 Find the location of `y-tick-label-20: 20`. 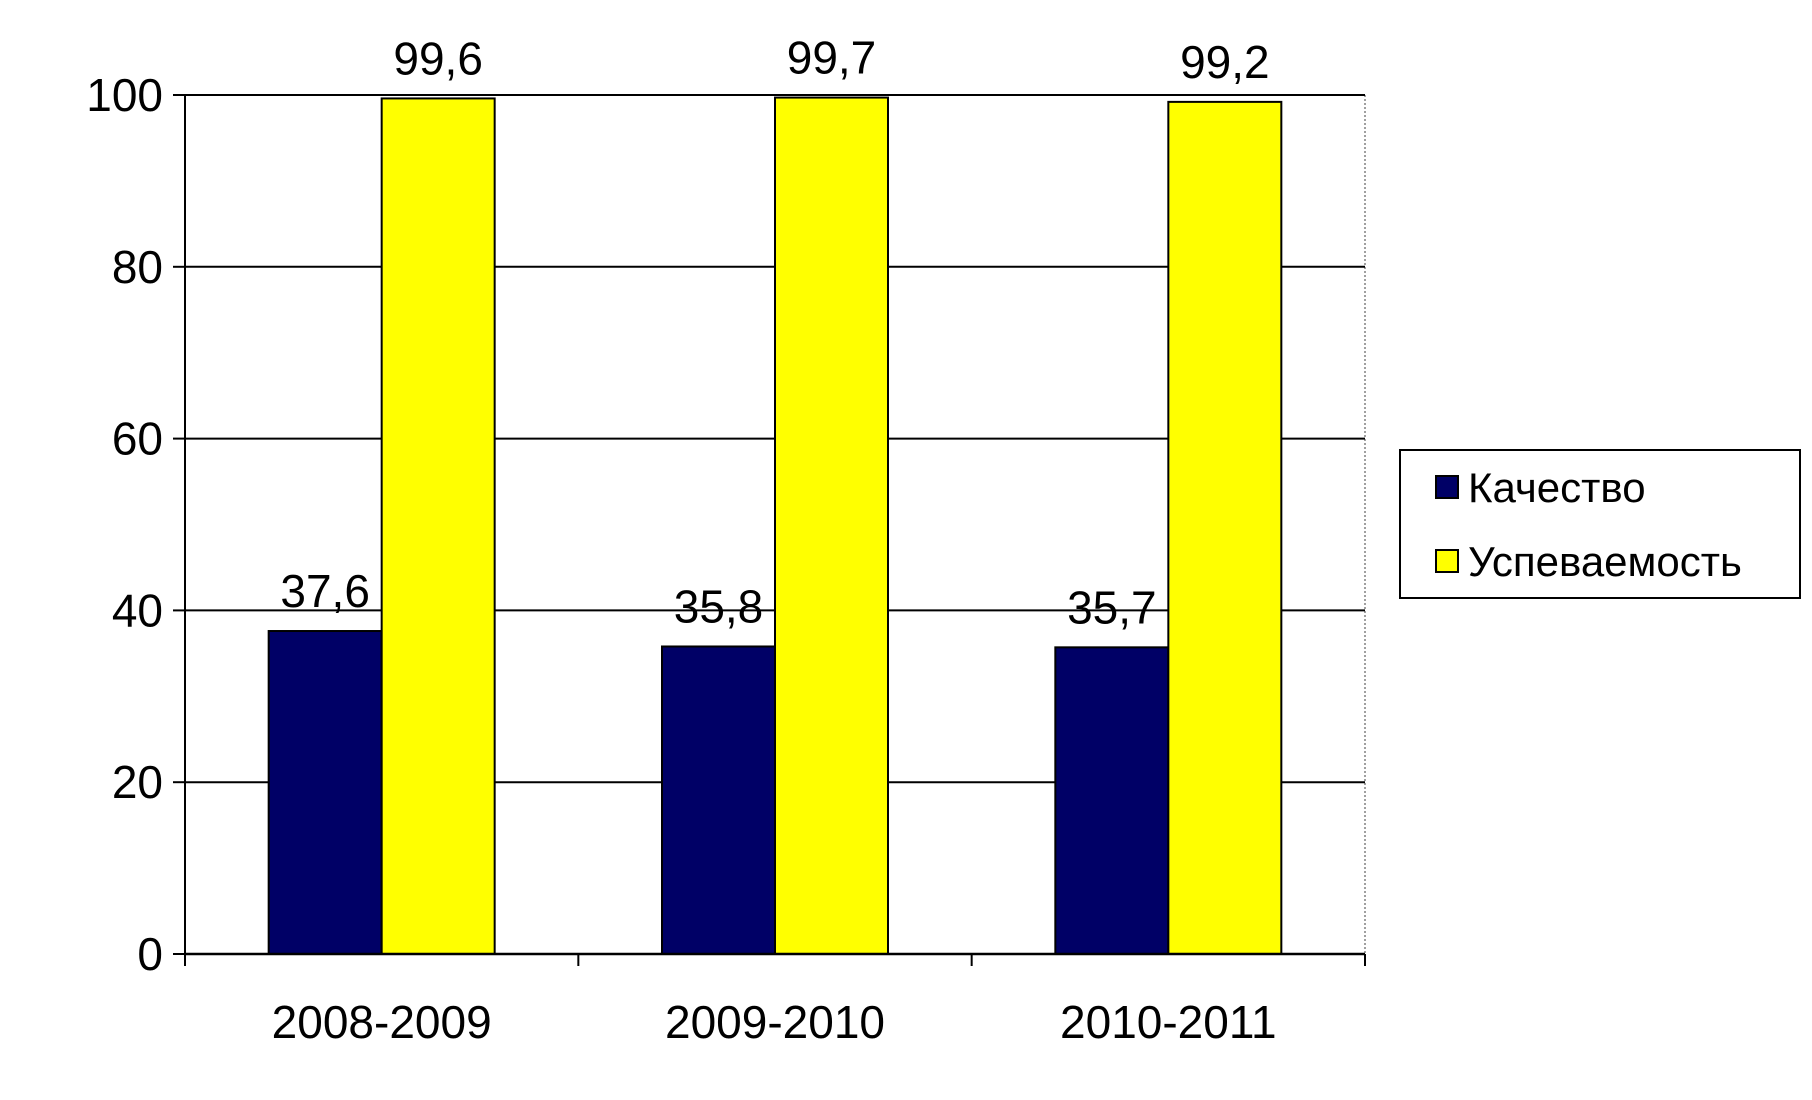

y-tick-label-20: 20 is located at coordinates (137, 782).